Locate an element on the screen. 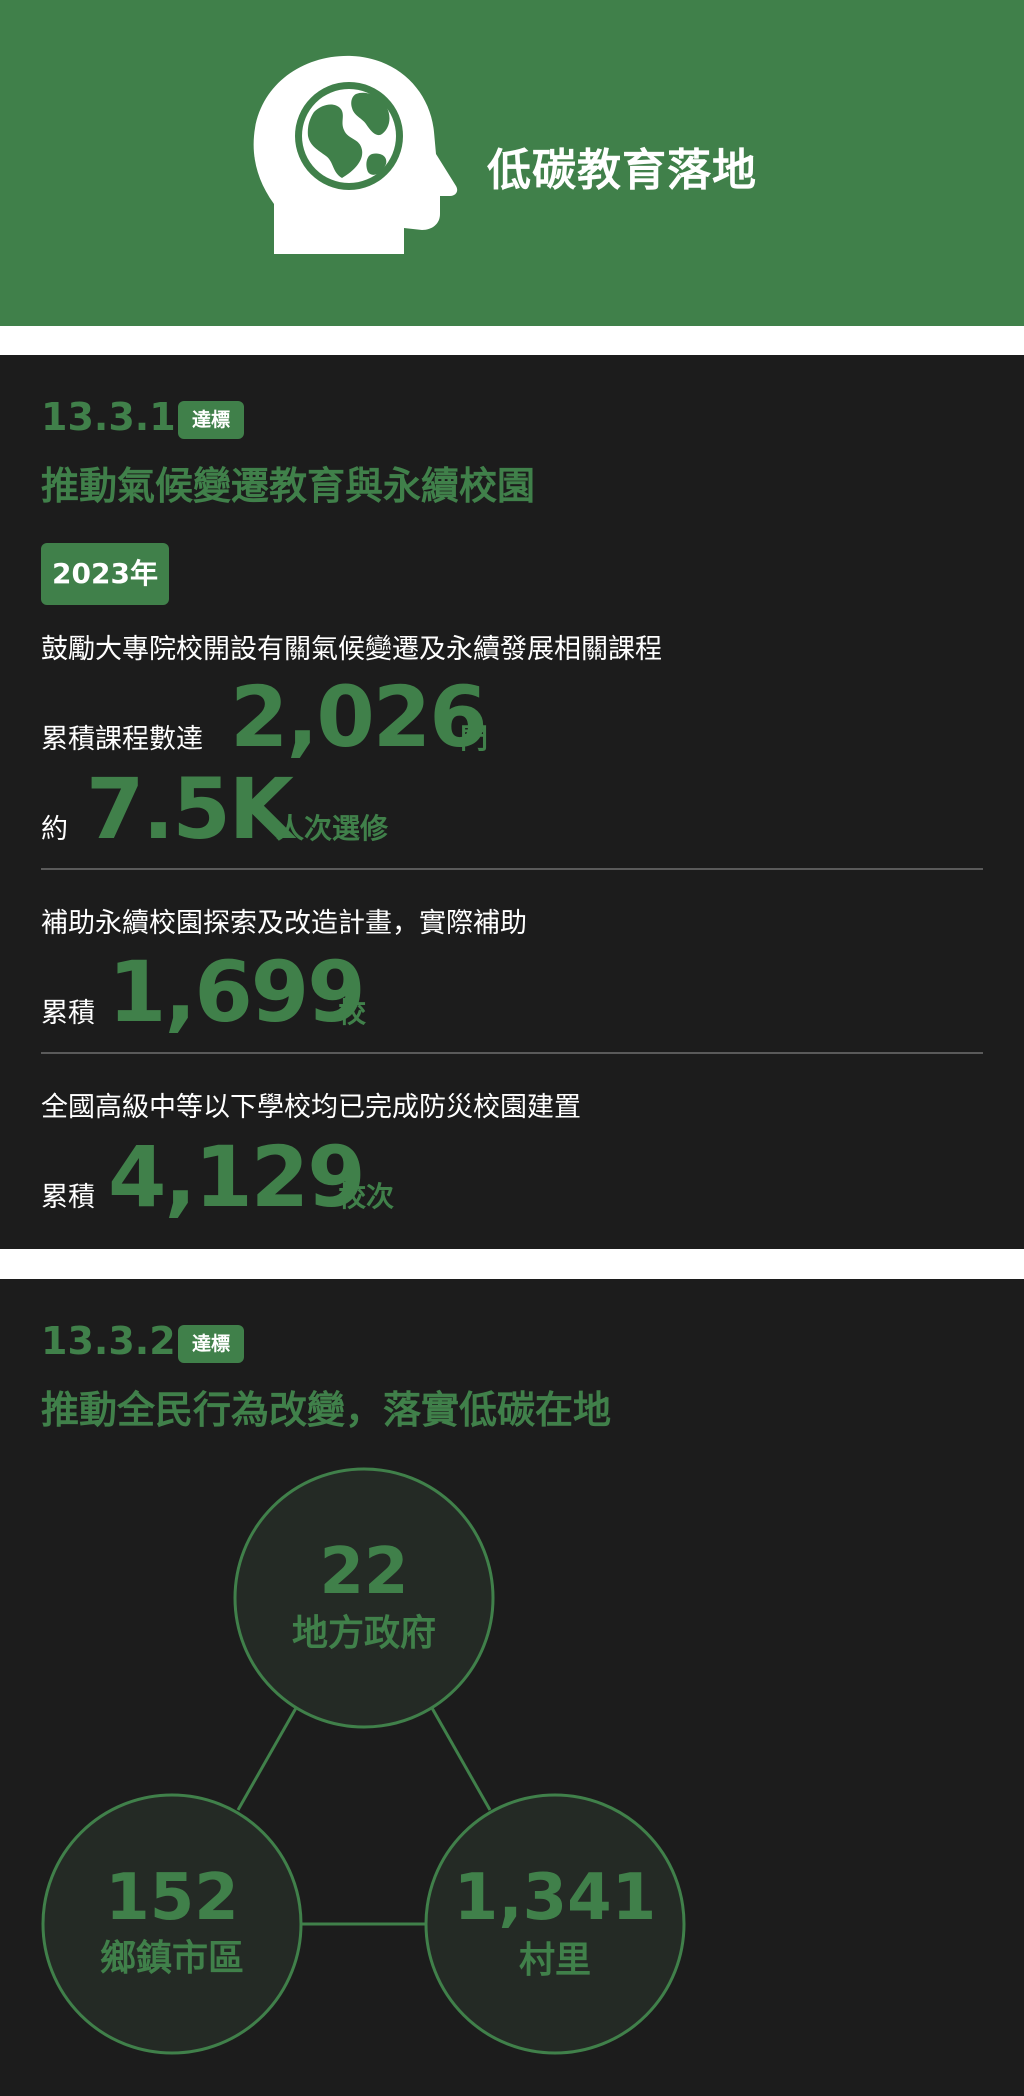 This screenshot has height=2096, width=1024. node-label: 村里 is located at coordinates (555, 1960).